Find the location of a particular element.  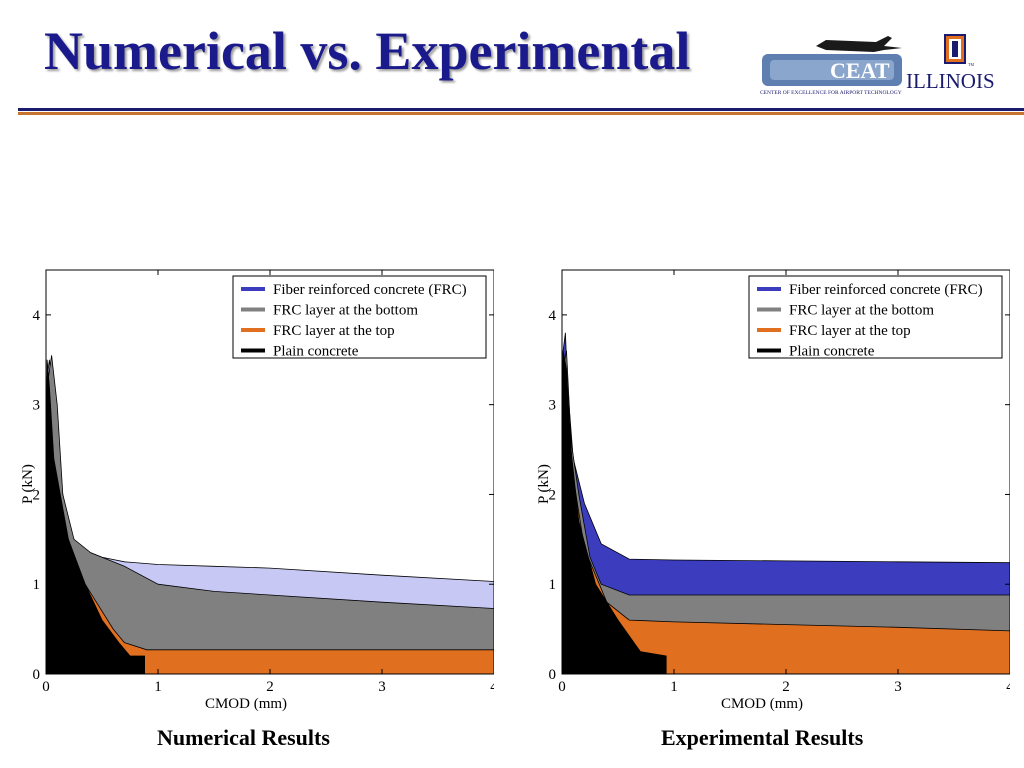

logo-university: ILLINOIS is located at coordinates (950, 81).